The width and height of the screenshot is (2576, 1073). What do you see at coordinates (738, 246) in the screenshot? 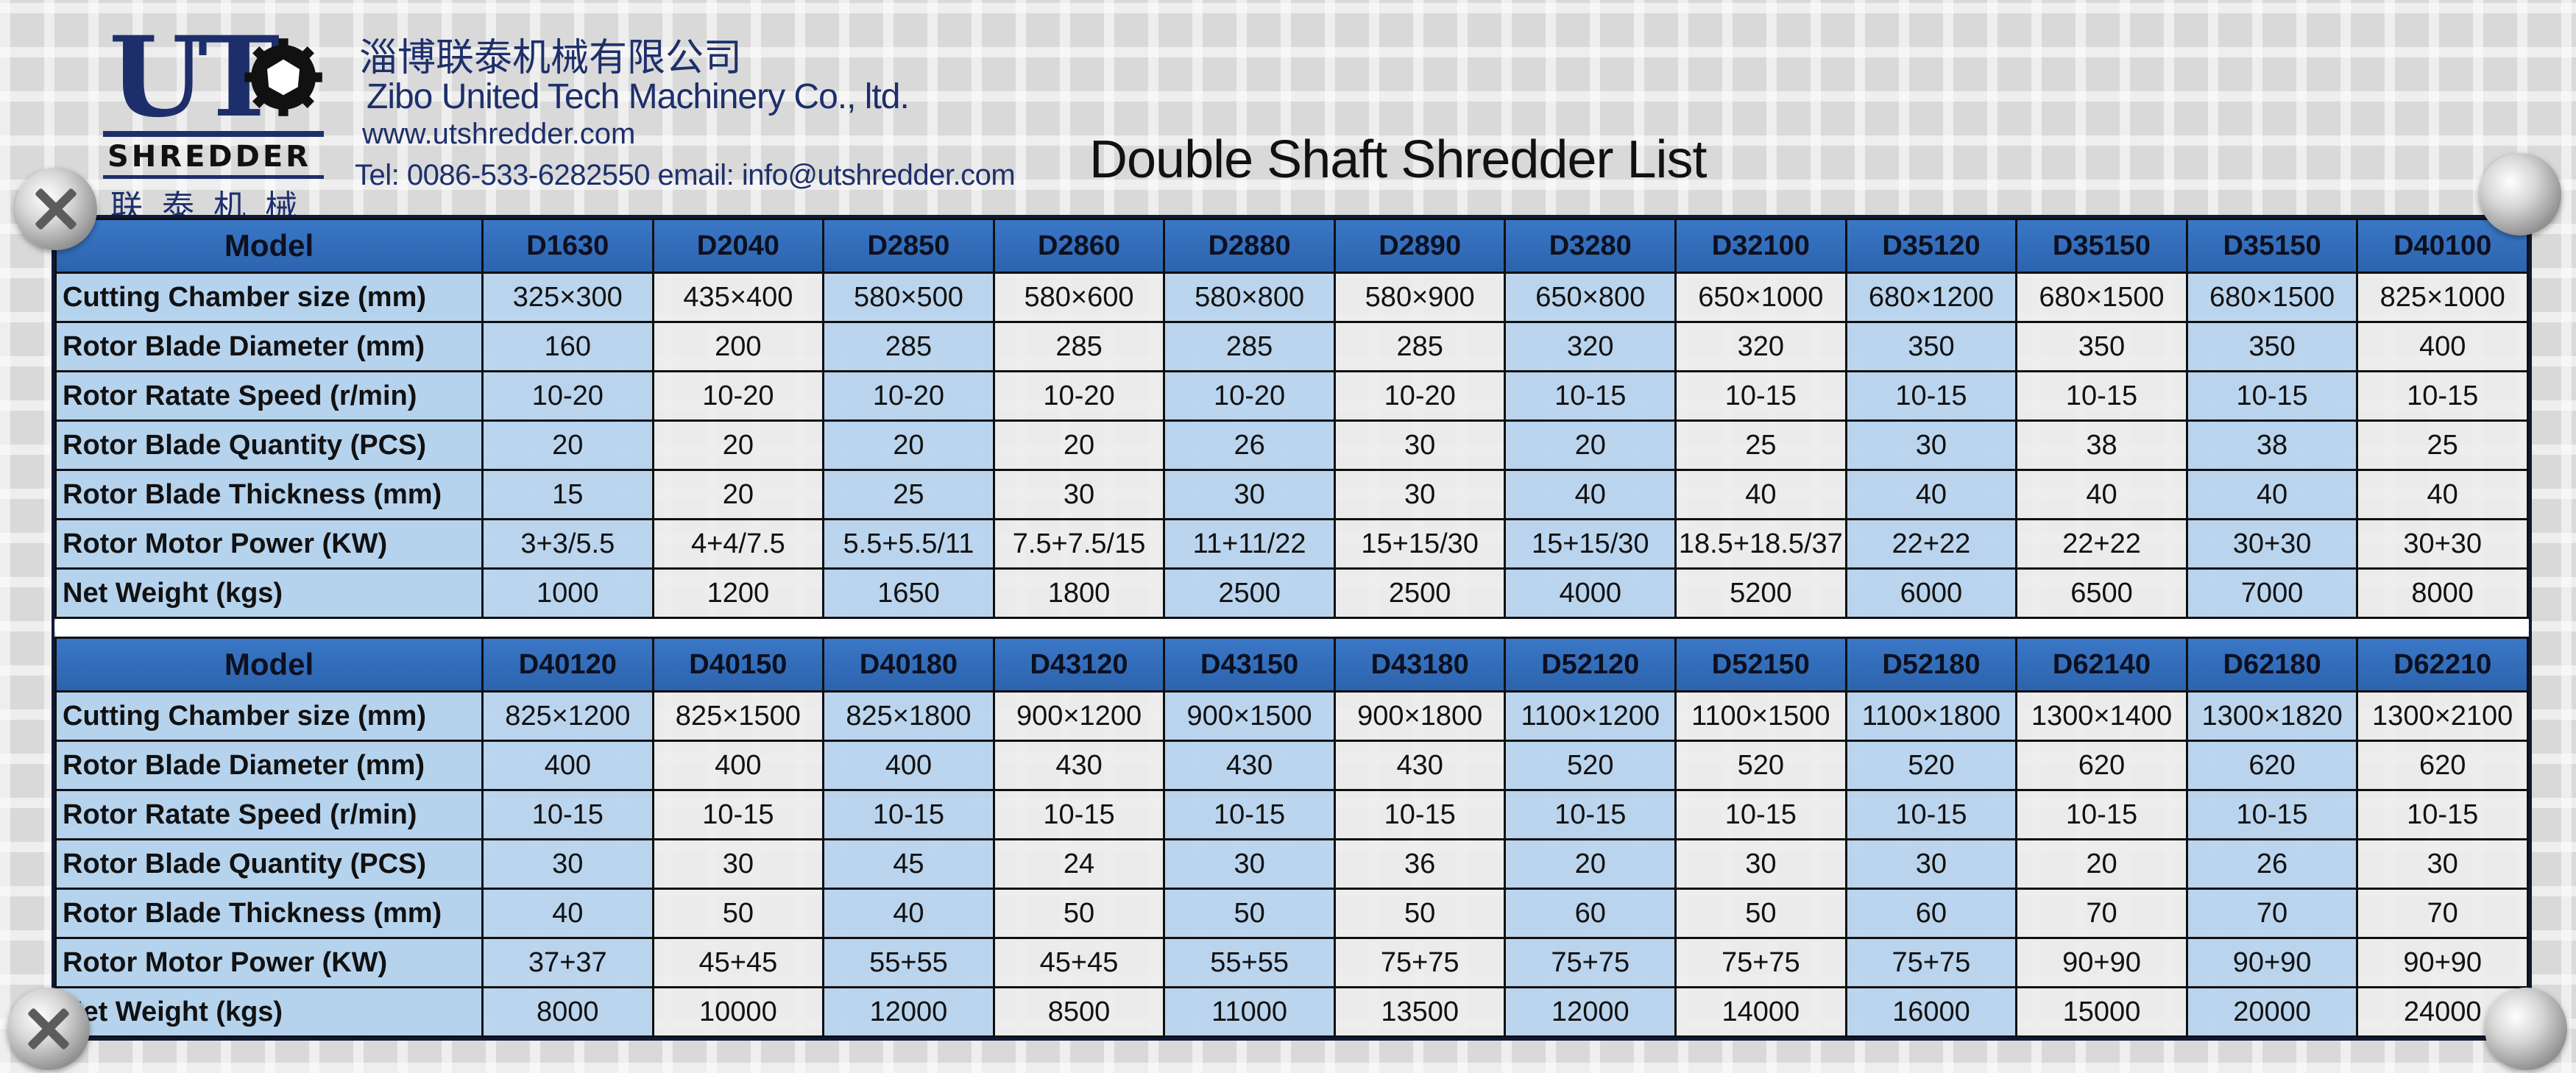
I see `model-name: D2040` at bounding box center [738, 246].